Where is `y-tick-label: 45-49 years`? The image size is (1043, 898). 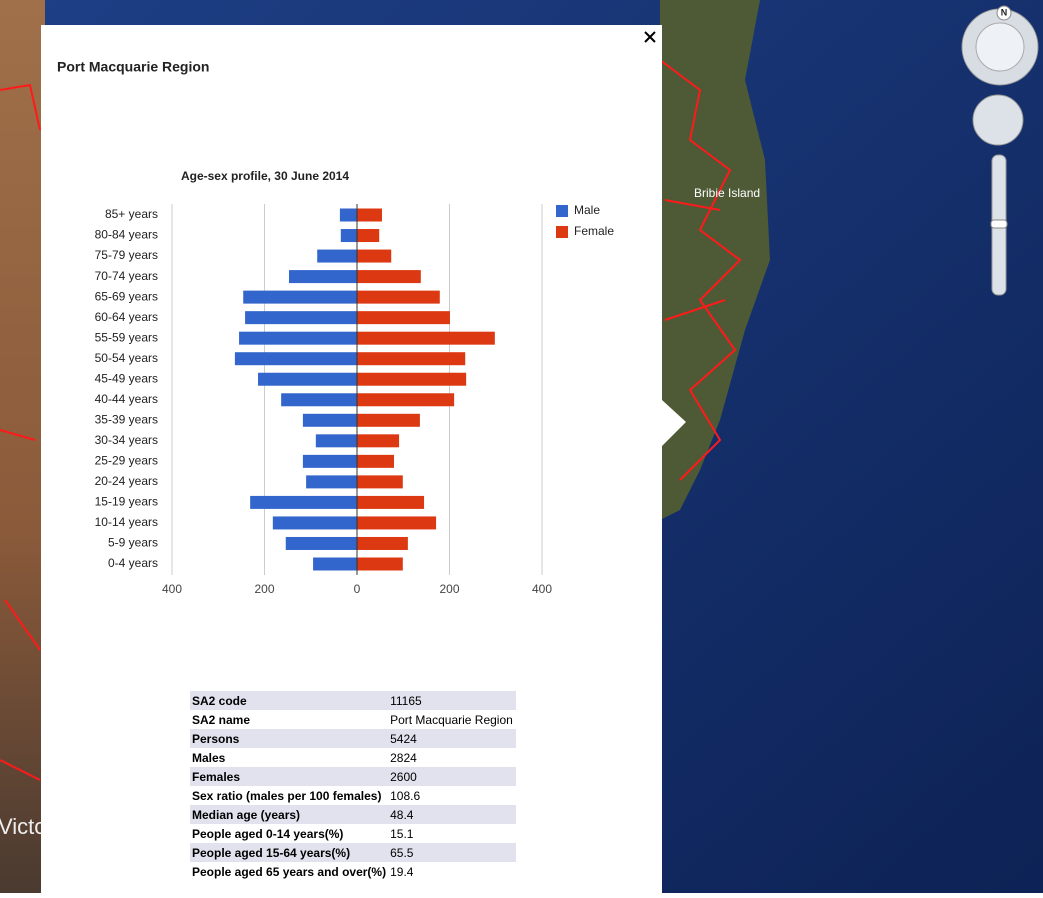 y-tick-label: 45-49 years is located at coordinates (126, 378).